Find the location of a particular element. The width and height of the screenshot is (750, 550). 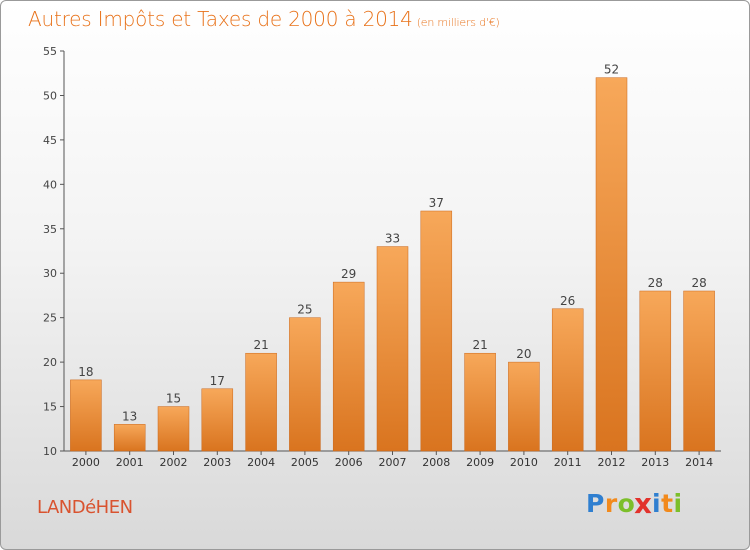

y-tick-label: 40 is located at coordinates (50, 184).